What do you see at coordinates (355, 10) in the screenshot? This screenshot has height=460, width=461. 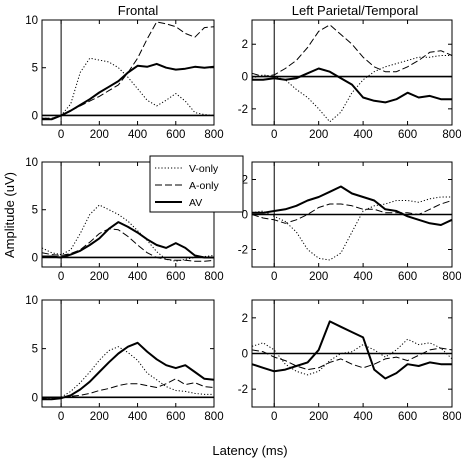 I see `column-title-left-parietal-temporal: Left Parietal/Temporal` at bounding box center [355, 10].